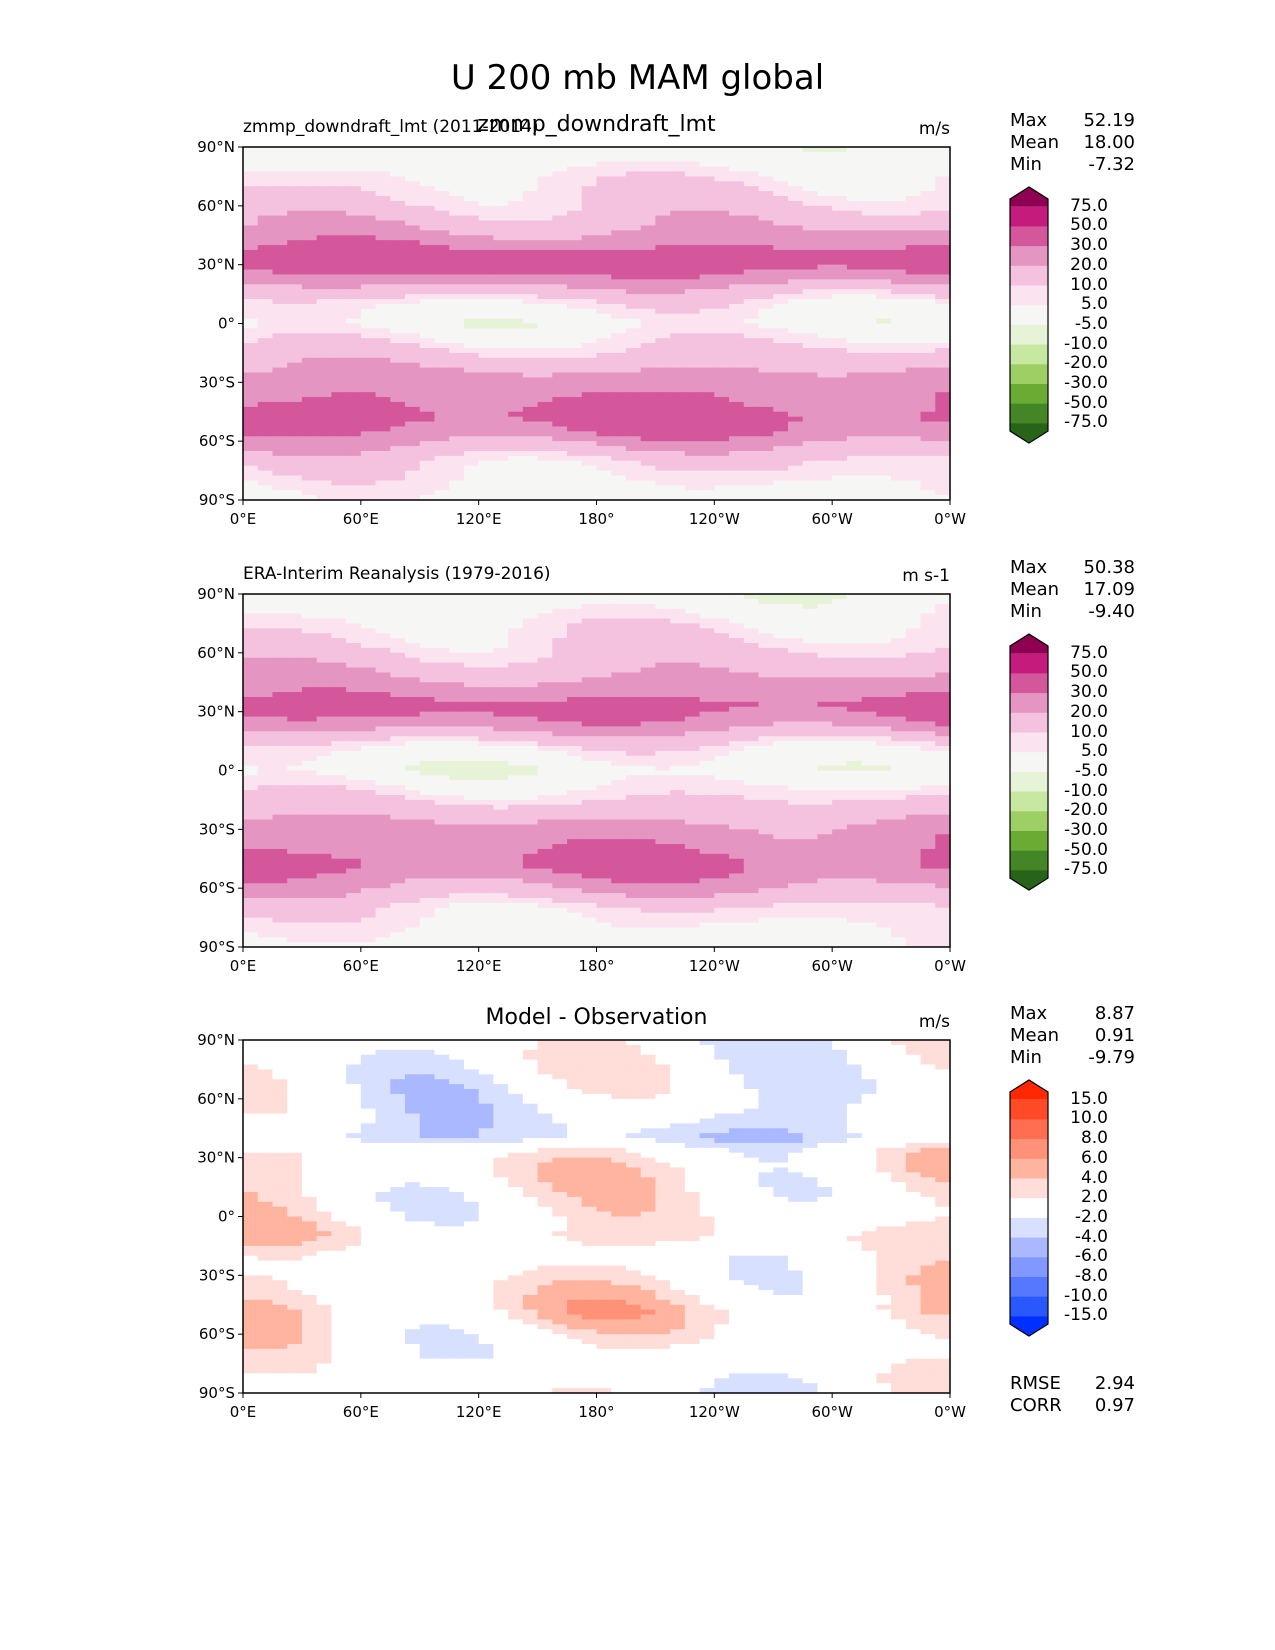 The height and width of the screenshot is (1650, 1275). I want to click on y-tick-label: 90°S, so click(217, 500).